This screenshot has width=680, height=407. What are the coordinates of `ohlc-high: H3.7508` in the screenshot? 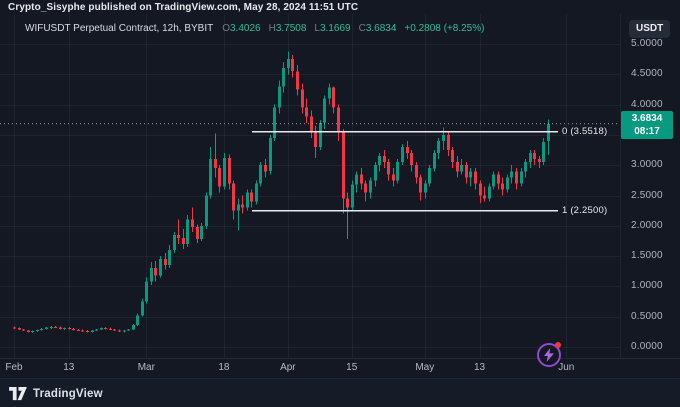 It's located at (287, 28).